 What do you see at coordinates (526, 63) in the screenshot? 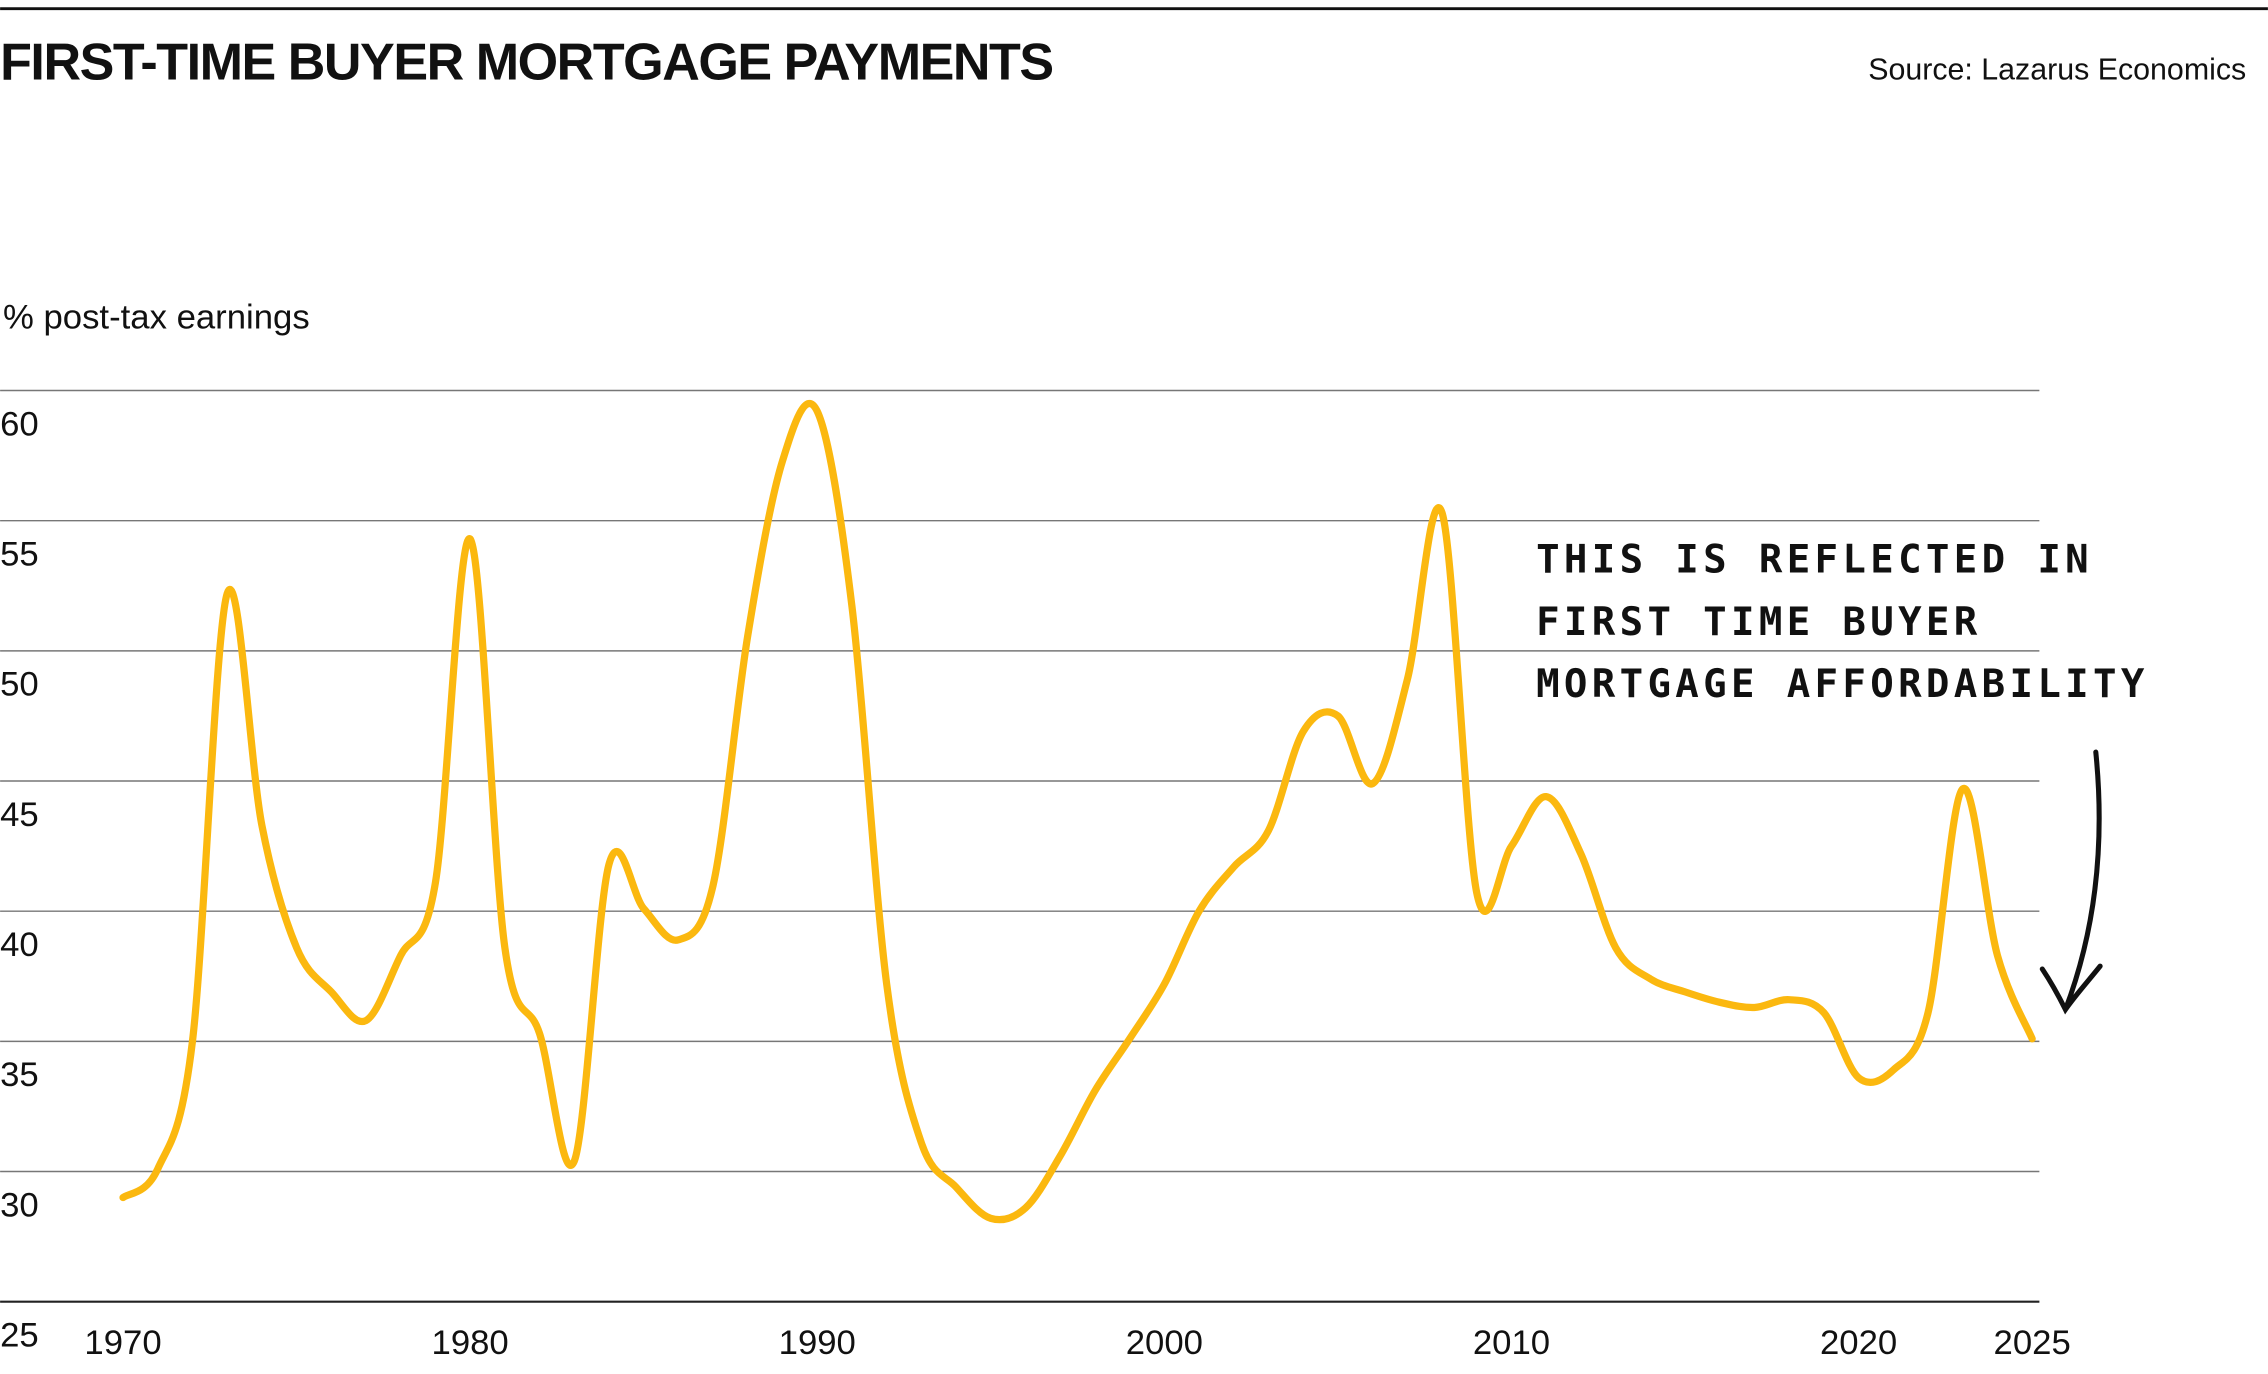
I see `chart-title: FIRST-TIME BUYER MORTGAGE PAYMENTS` at bounding box center [526, 63].